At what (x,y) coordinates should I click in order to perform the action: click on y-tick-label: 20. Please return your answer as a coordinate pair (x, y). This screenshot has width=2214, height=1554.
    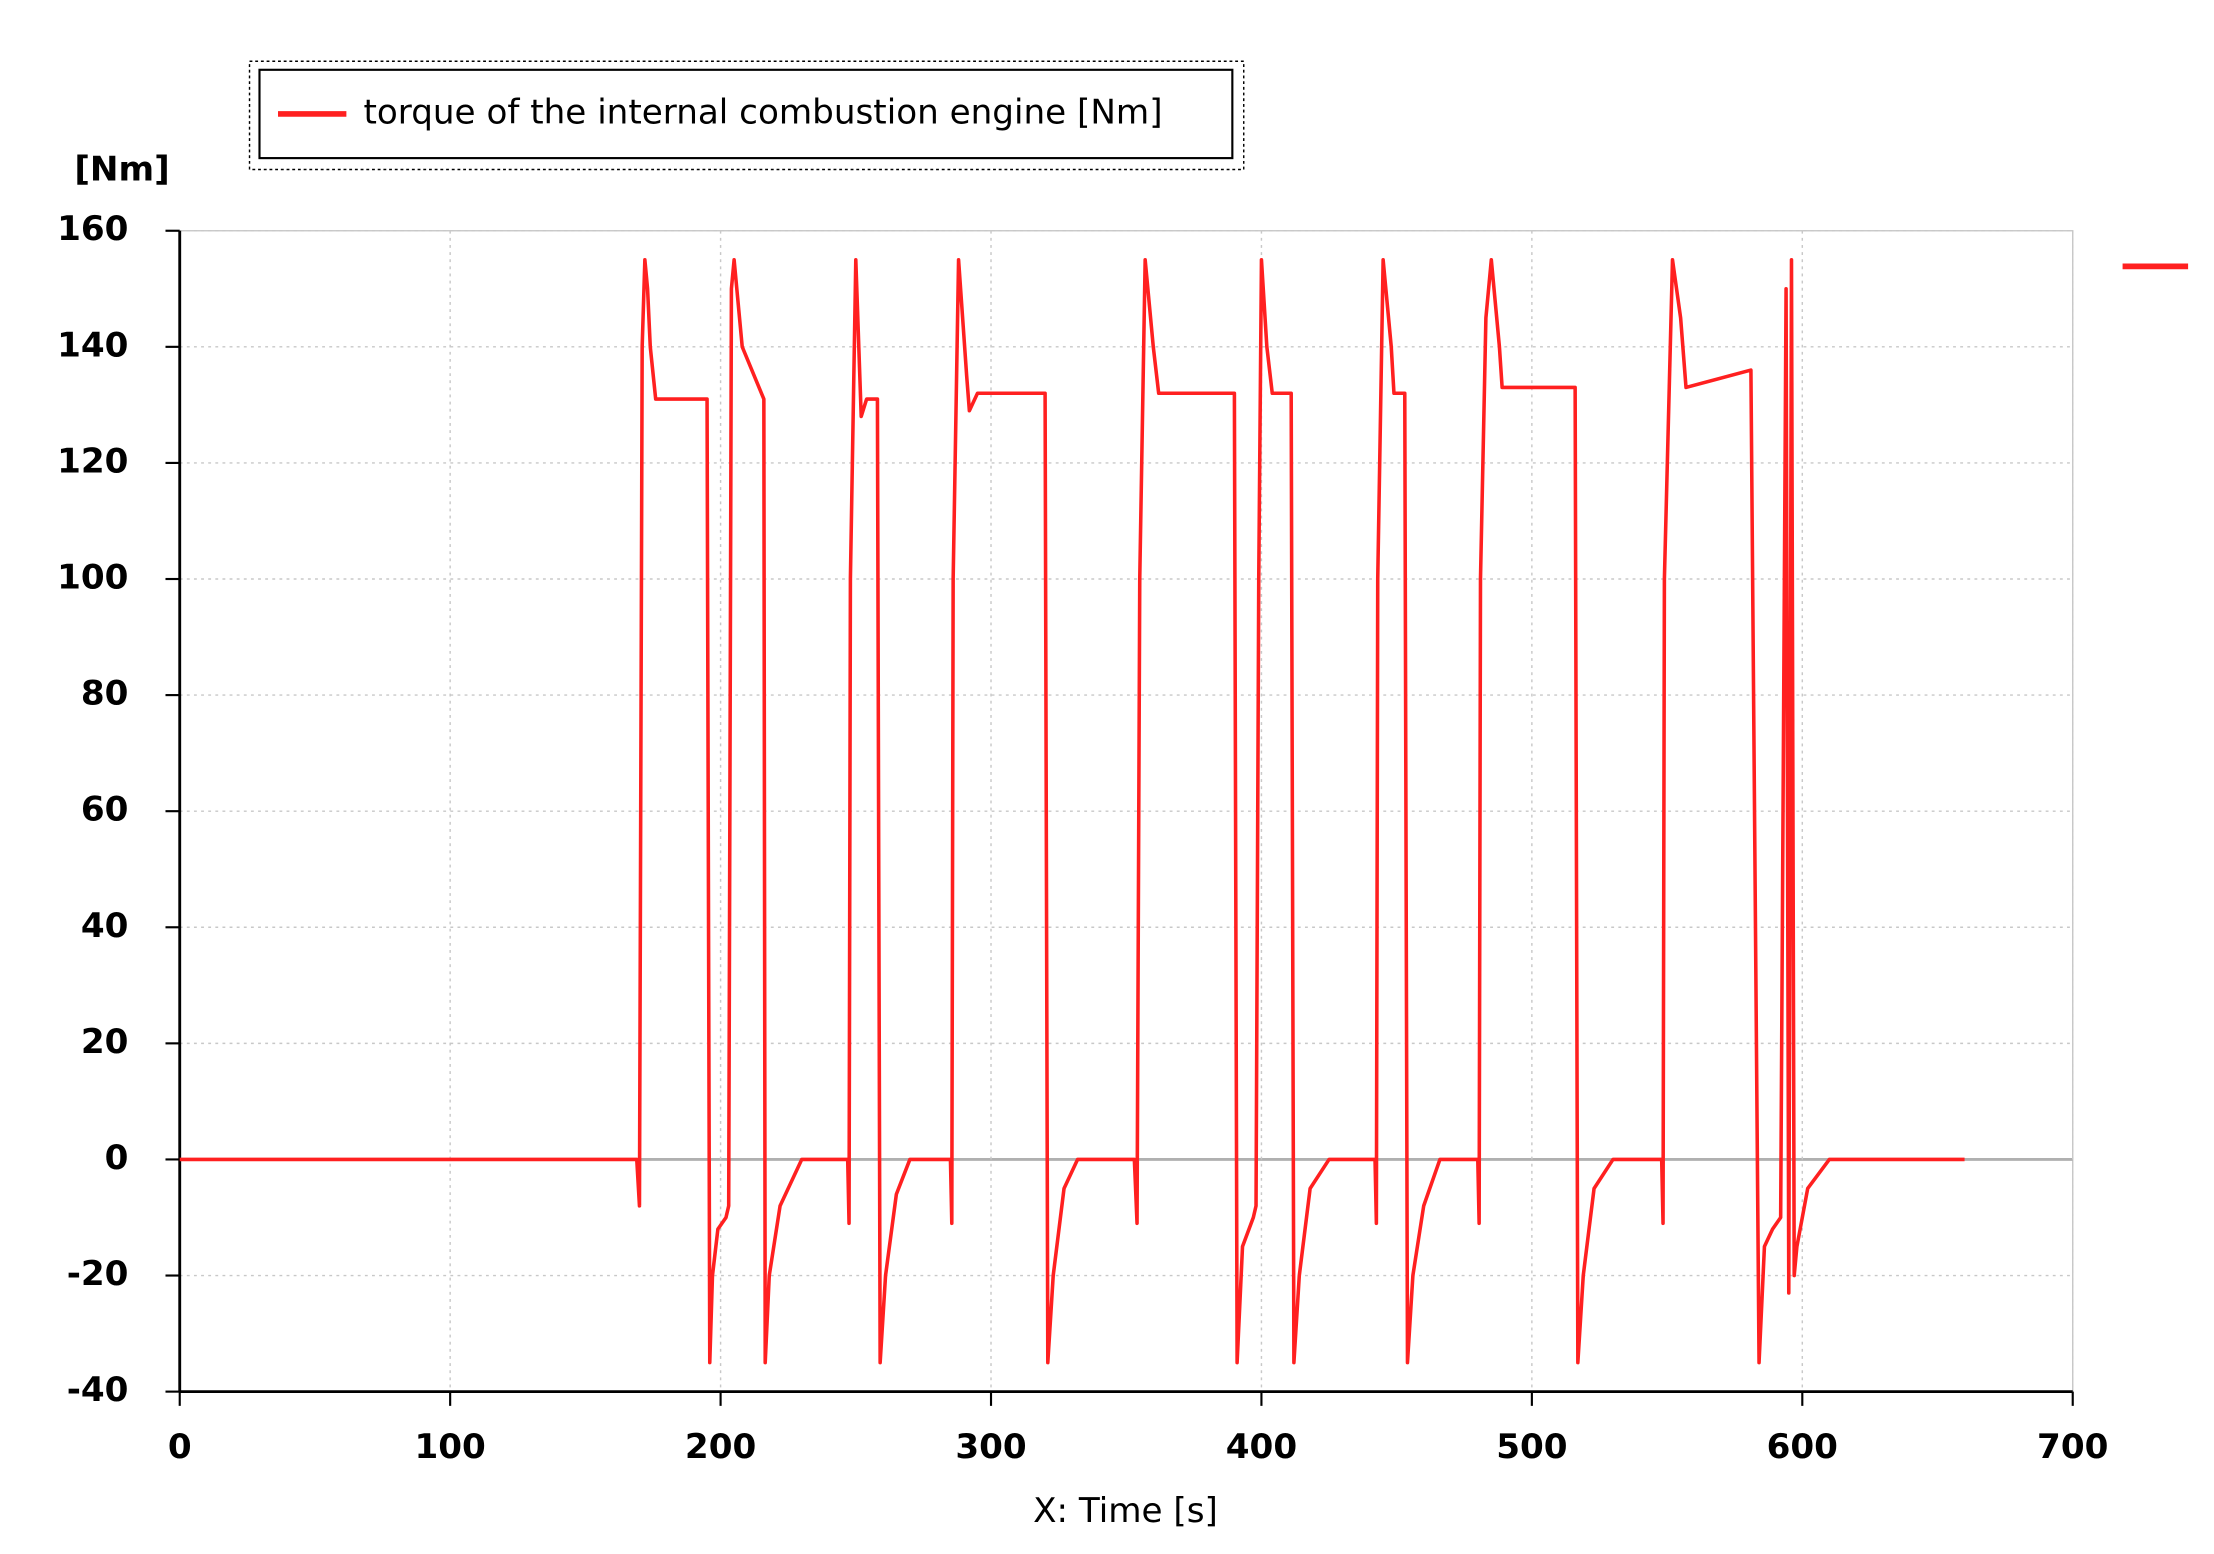
    Looking at the image, I should click on (105, 1042).